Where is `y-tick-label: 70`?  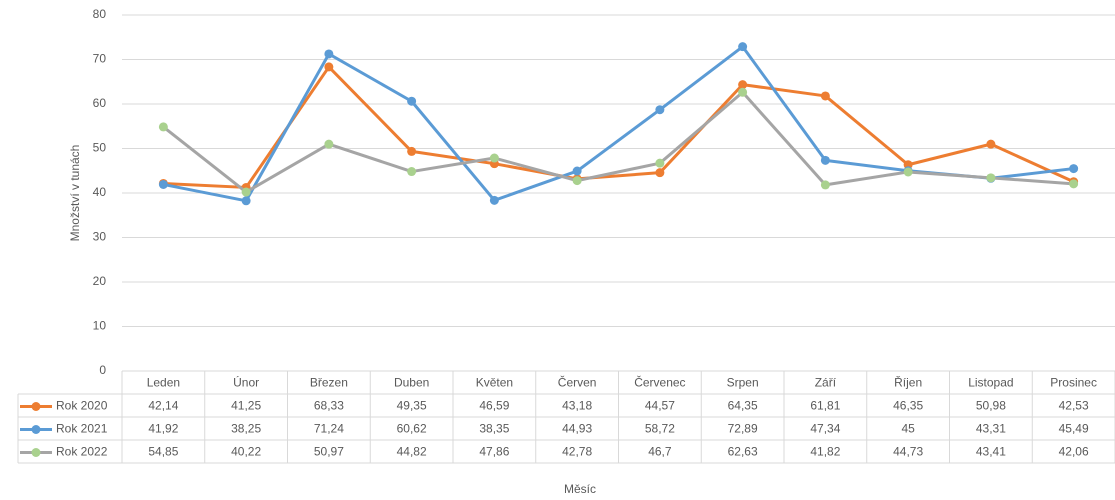
y-tick-label: 70 is located at coordinates (100, 59).